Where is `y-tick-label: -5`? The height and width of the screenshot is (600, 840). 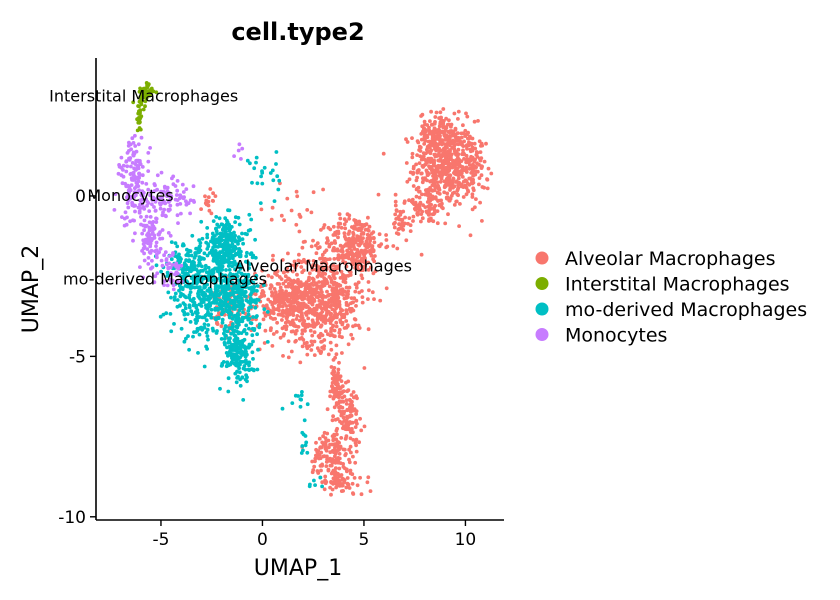 y-tick-label: -5 is located at coordinates (77, 357).